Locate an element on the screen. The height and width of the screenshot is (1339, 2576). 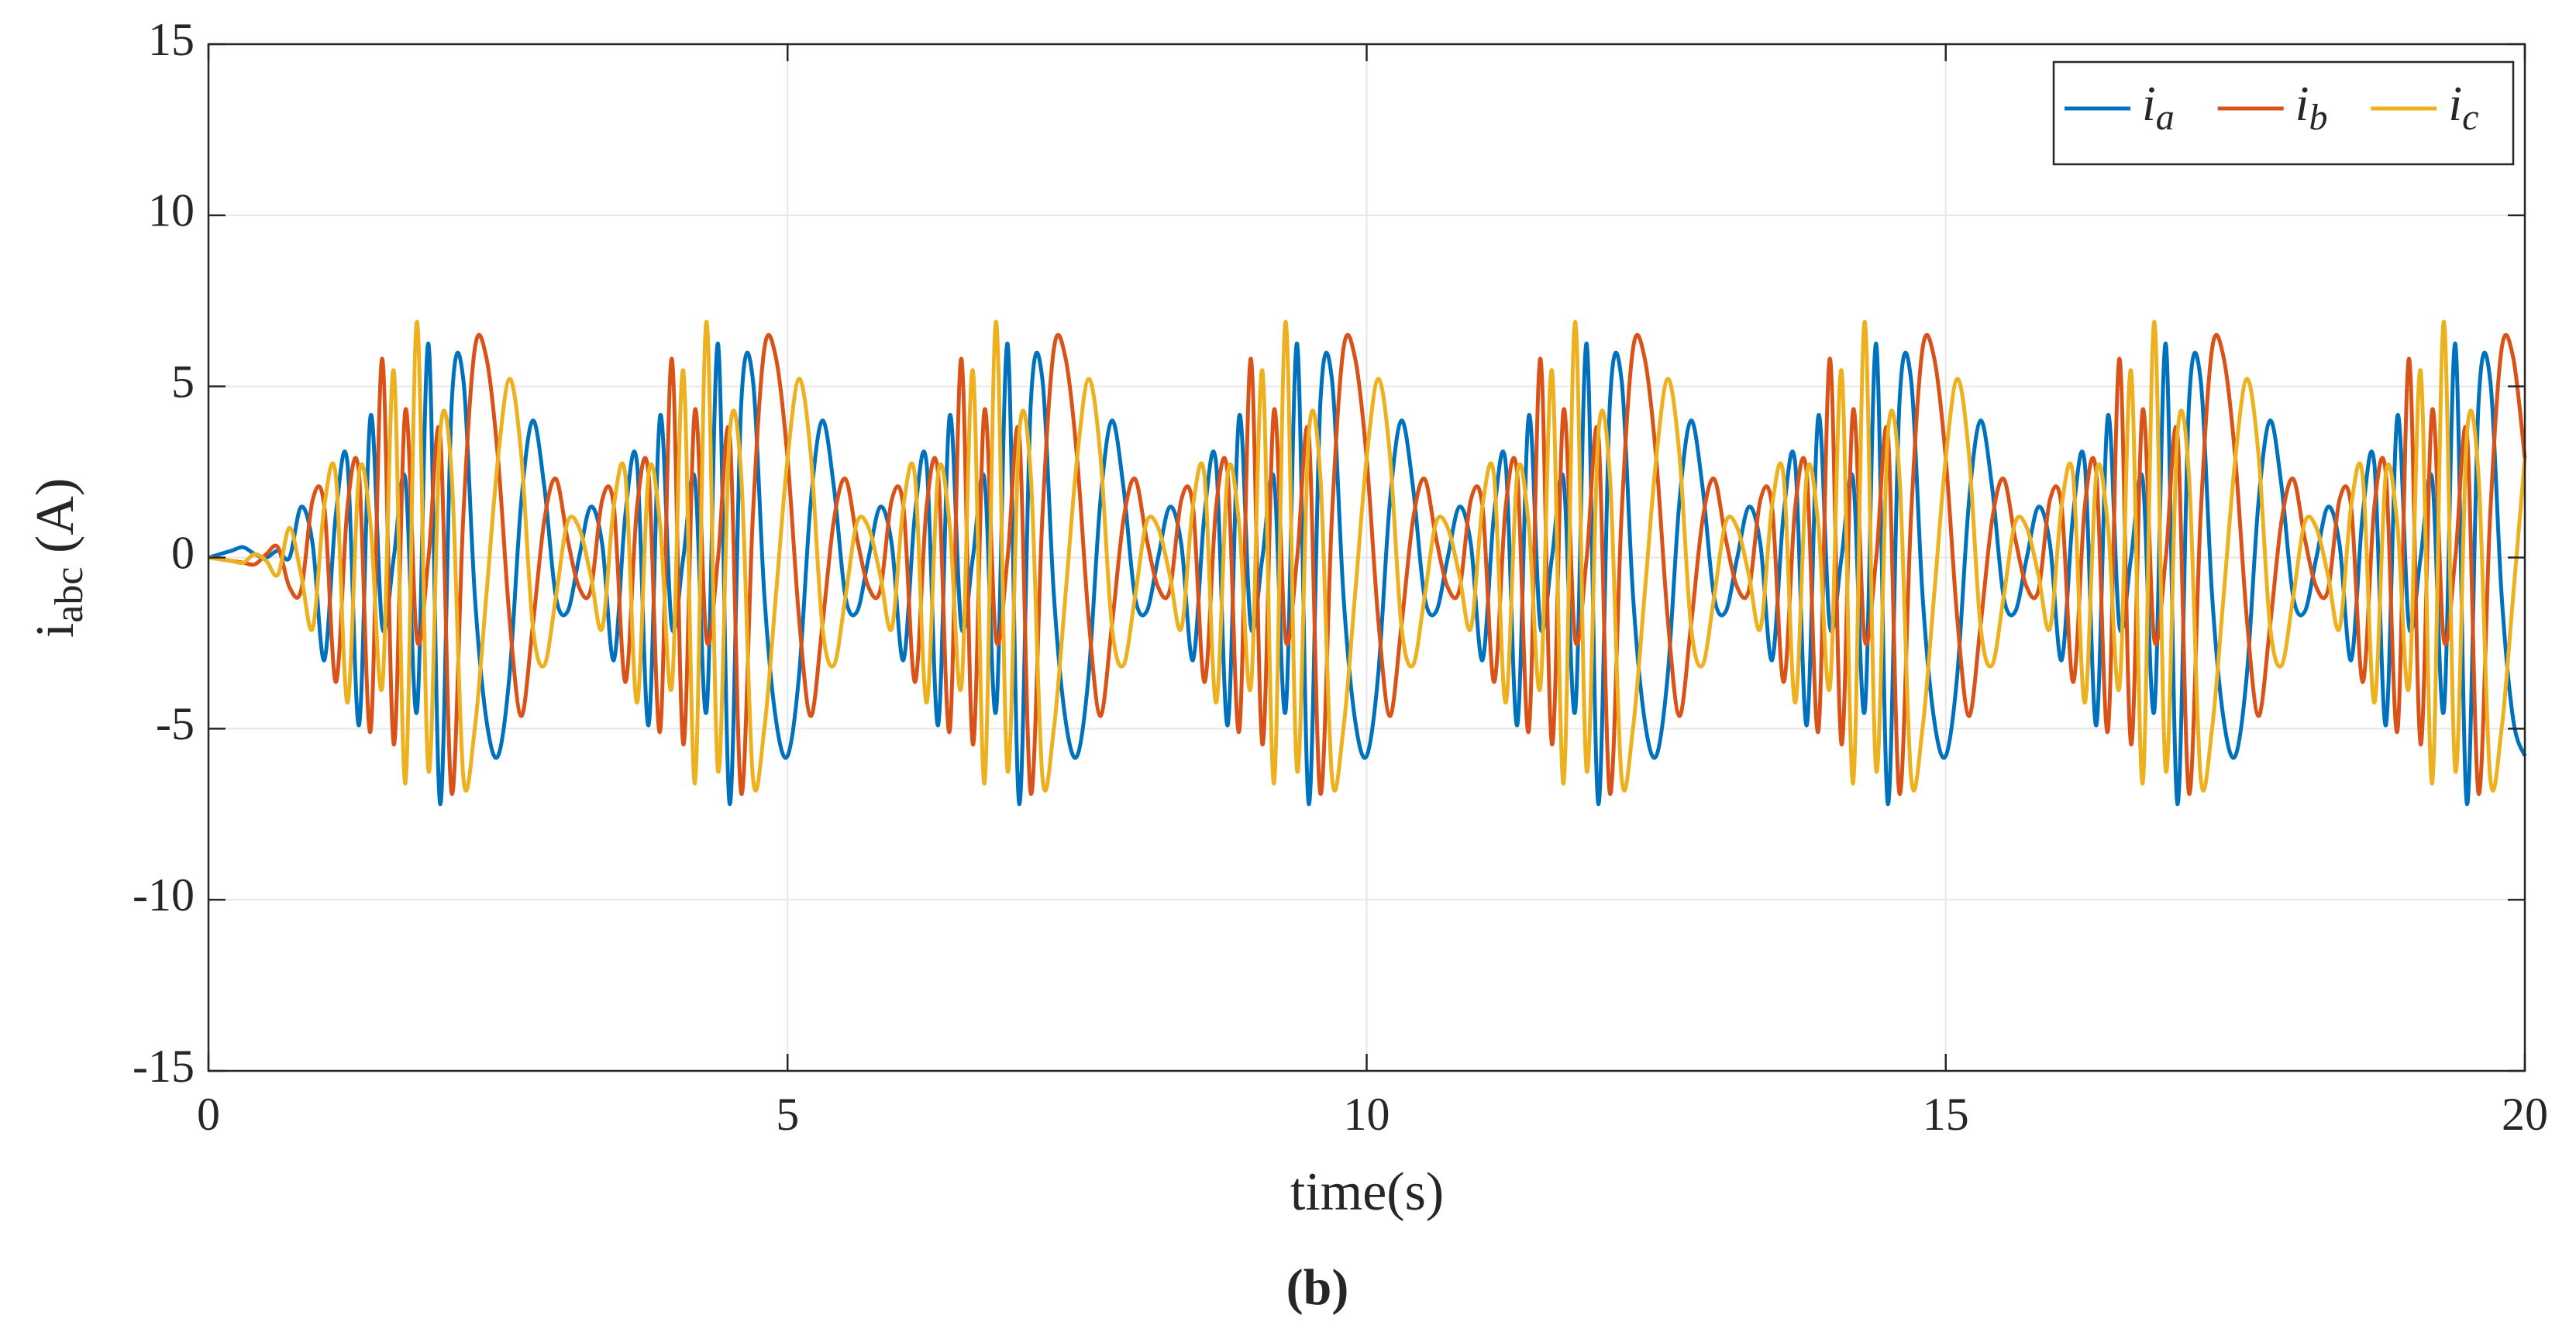
y-tick-label: 0 is located at coordinates (183, 553).